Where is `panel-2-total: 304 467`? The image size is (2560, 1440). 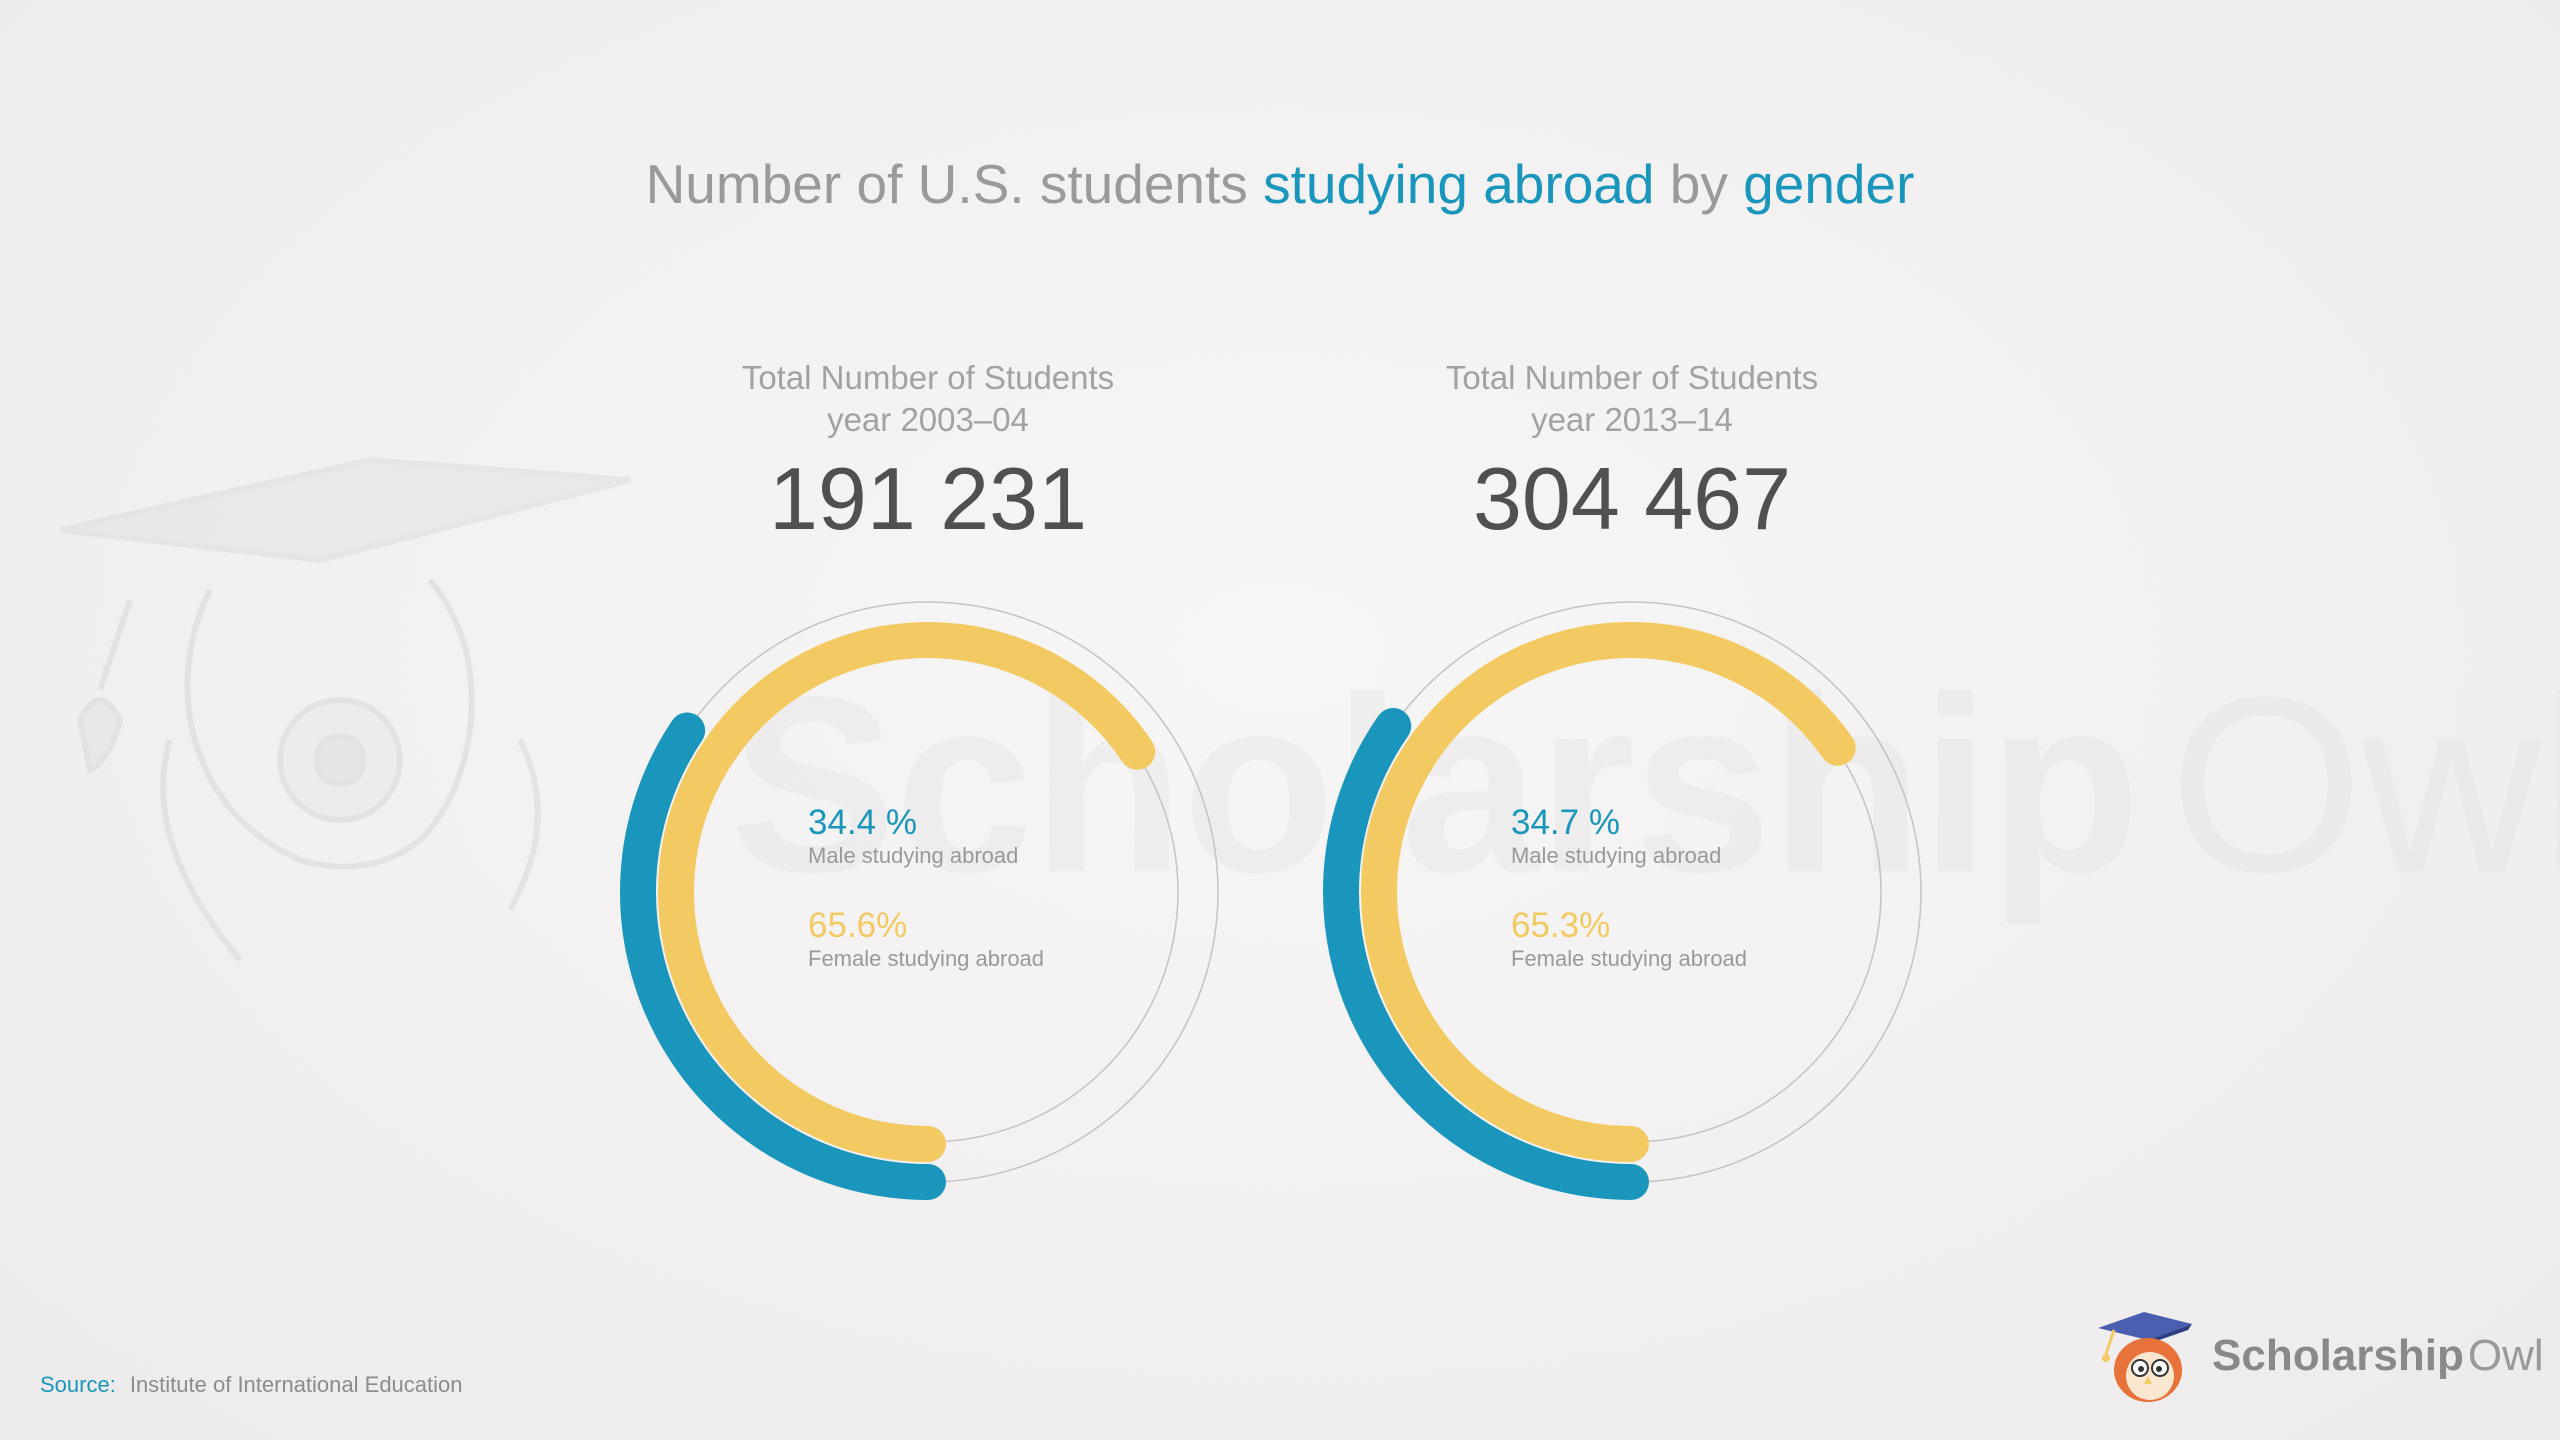
panel-2-total: 304 467 is located at coordinates (1632, 498).